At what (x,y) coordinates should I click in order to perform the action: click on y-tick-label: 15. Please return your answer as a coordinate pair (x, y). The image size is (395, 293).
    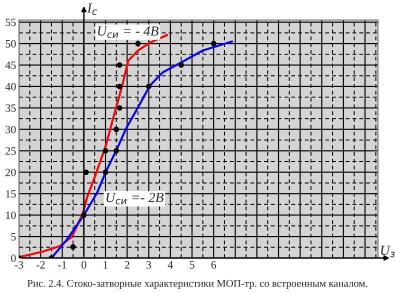
    Looking at the image, I should click on (11, 194).